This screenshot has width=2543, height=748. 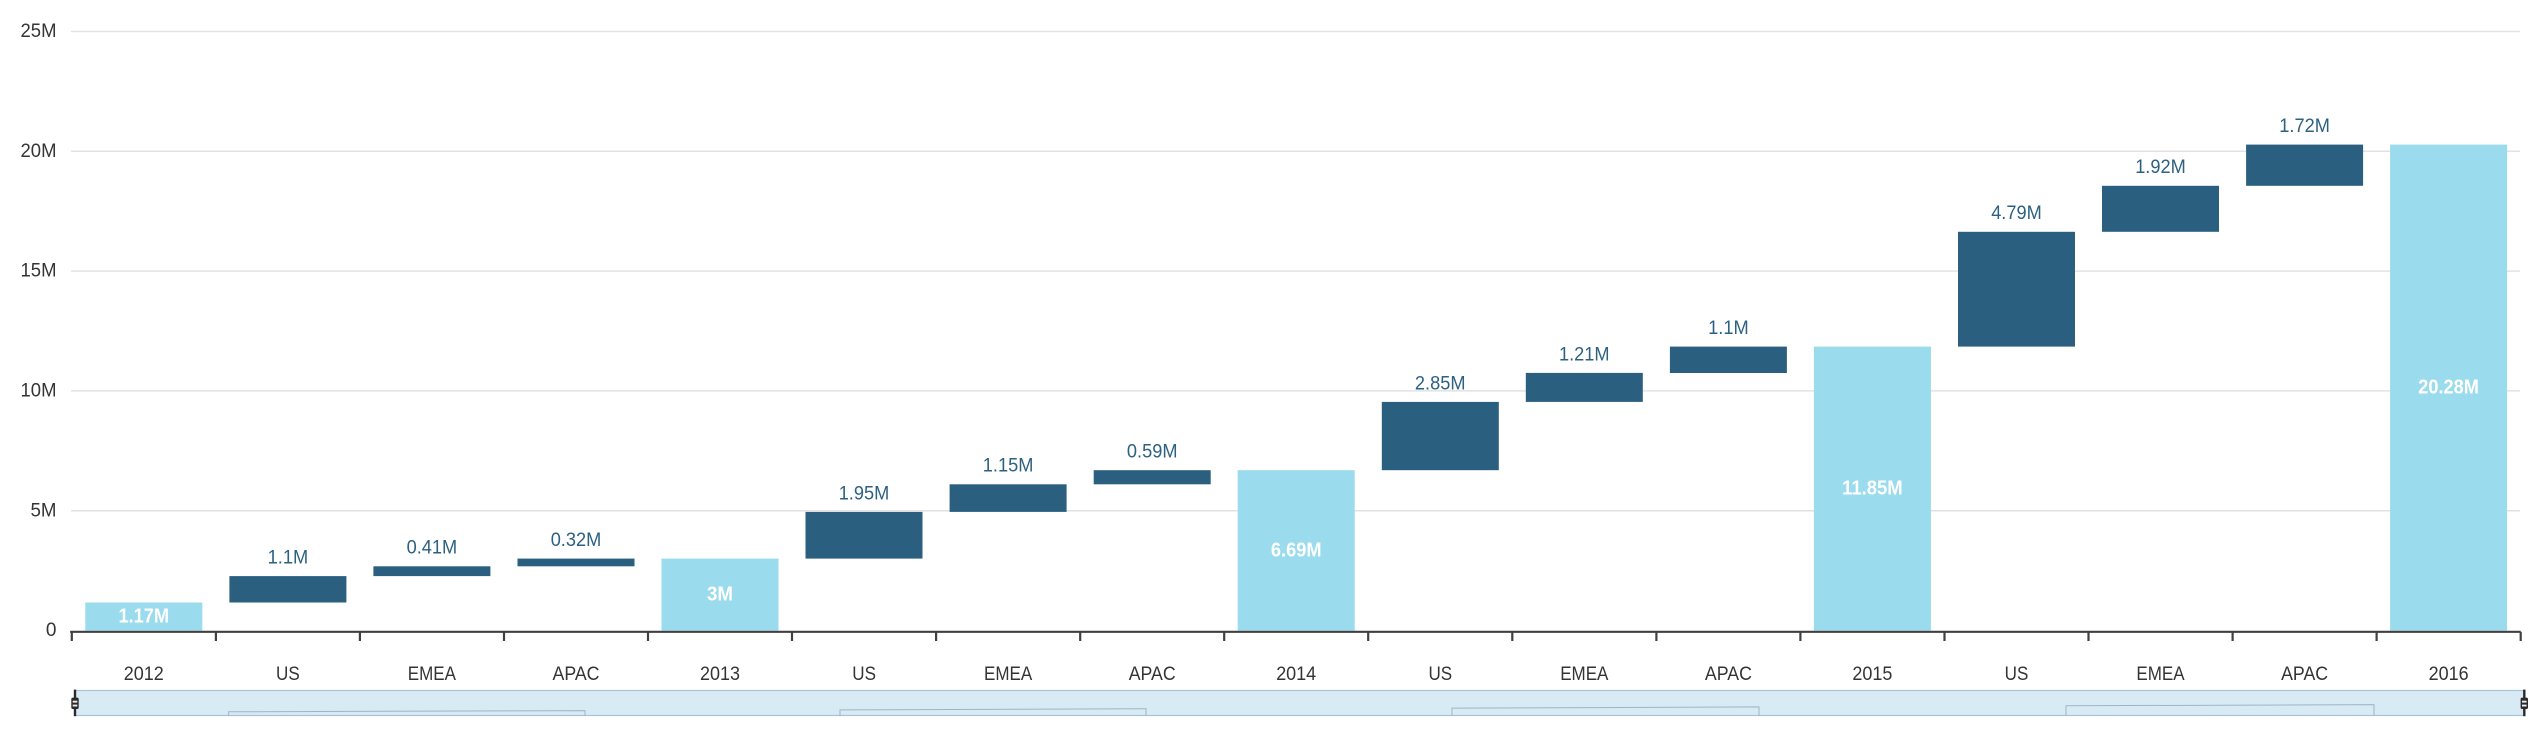 I want to click on svg-text: 2013, so click(x=720, y=674).